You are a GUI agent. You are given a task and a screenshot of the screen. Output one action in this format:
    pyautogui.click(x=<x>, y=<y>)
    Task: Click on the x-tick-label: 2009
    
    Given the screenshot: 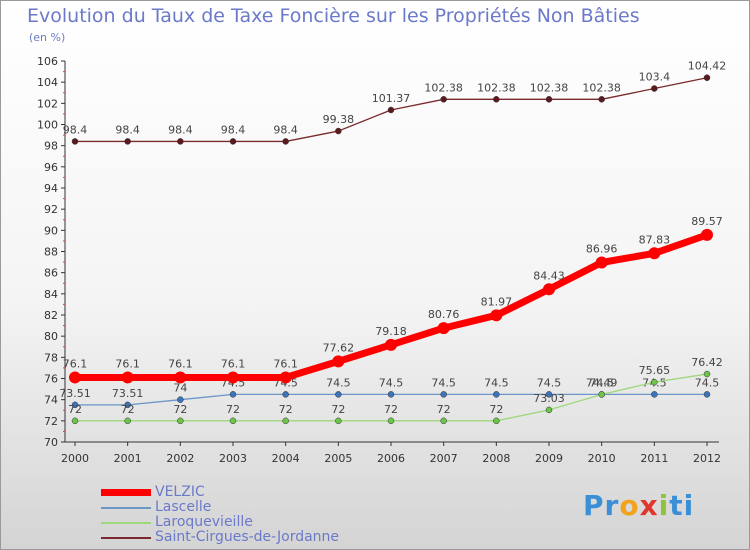 What is the action you would take?
    pyautogui.click(x=549, y=458)
    